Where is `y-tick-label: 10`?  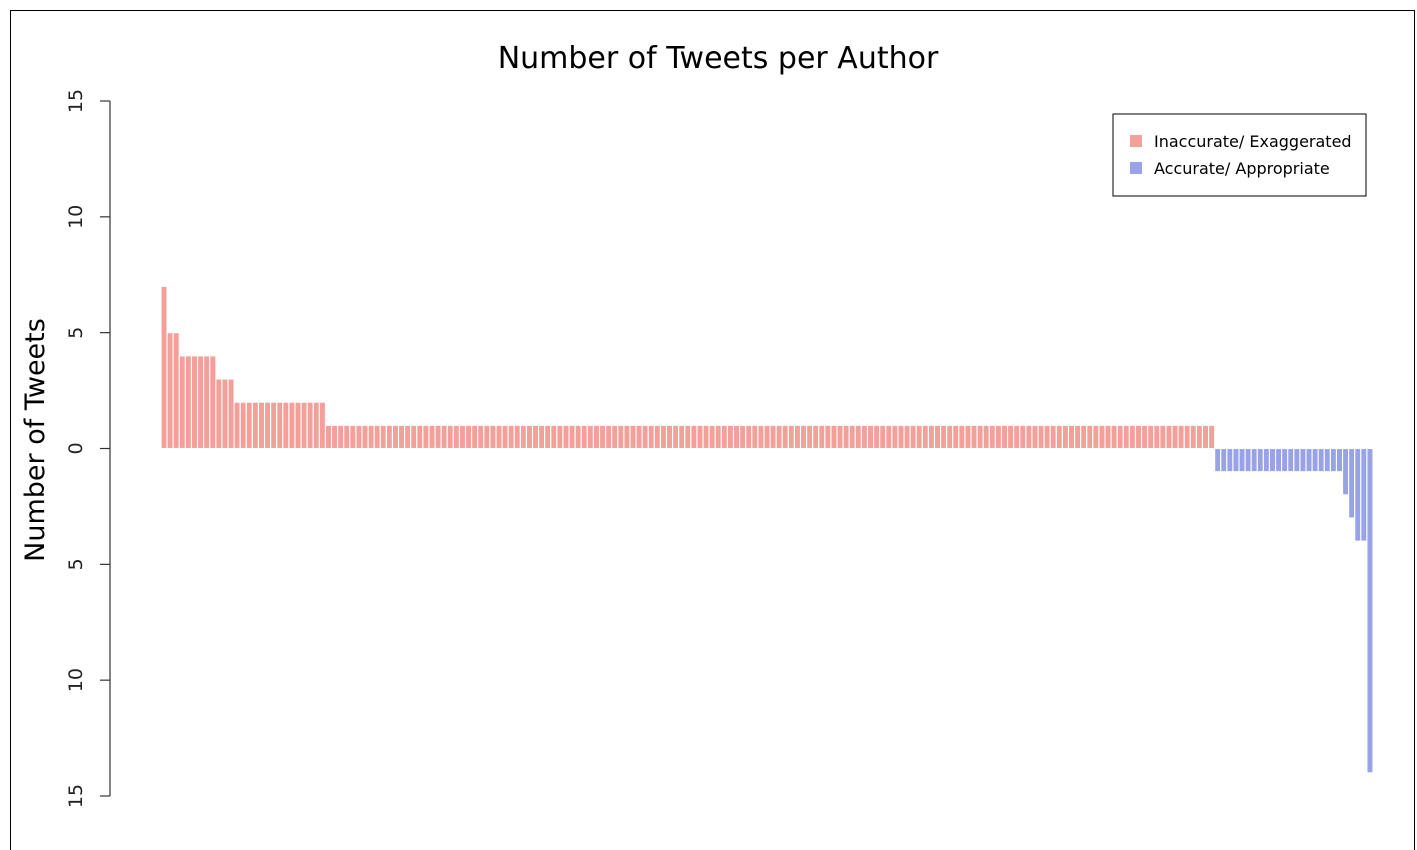 y-tick-label: 10 is located at coordinates (76, 680).